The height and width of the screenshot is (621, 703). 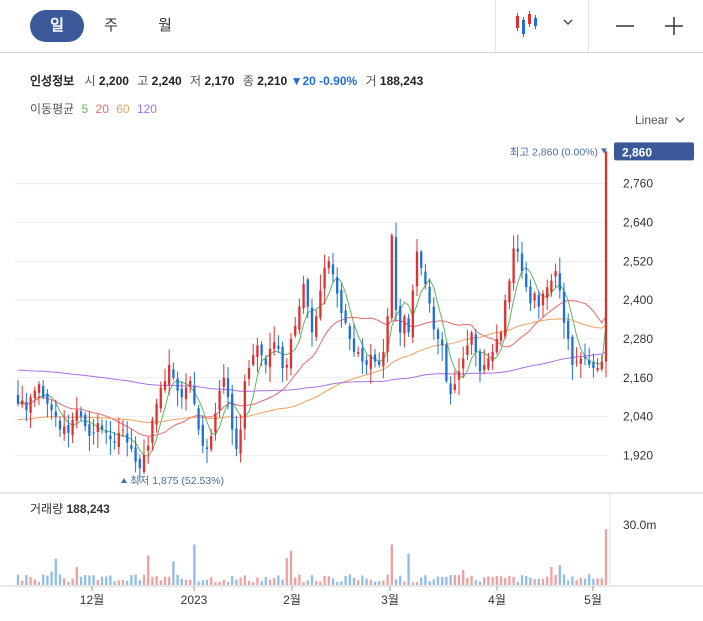 What do you see at coordinates (111, 25) in the screenshot?
I see `period-week-button: 주` at bounding box center [111, 25].